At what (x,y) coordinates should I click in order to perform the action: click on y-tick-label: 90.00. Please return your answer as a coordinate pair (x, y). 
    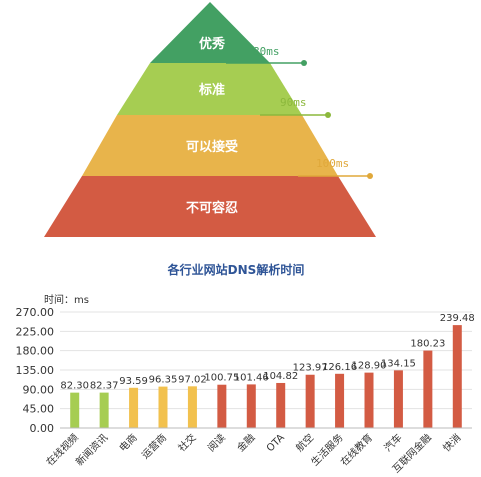
    Looking at the image, I should click on (39, 389).